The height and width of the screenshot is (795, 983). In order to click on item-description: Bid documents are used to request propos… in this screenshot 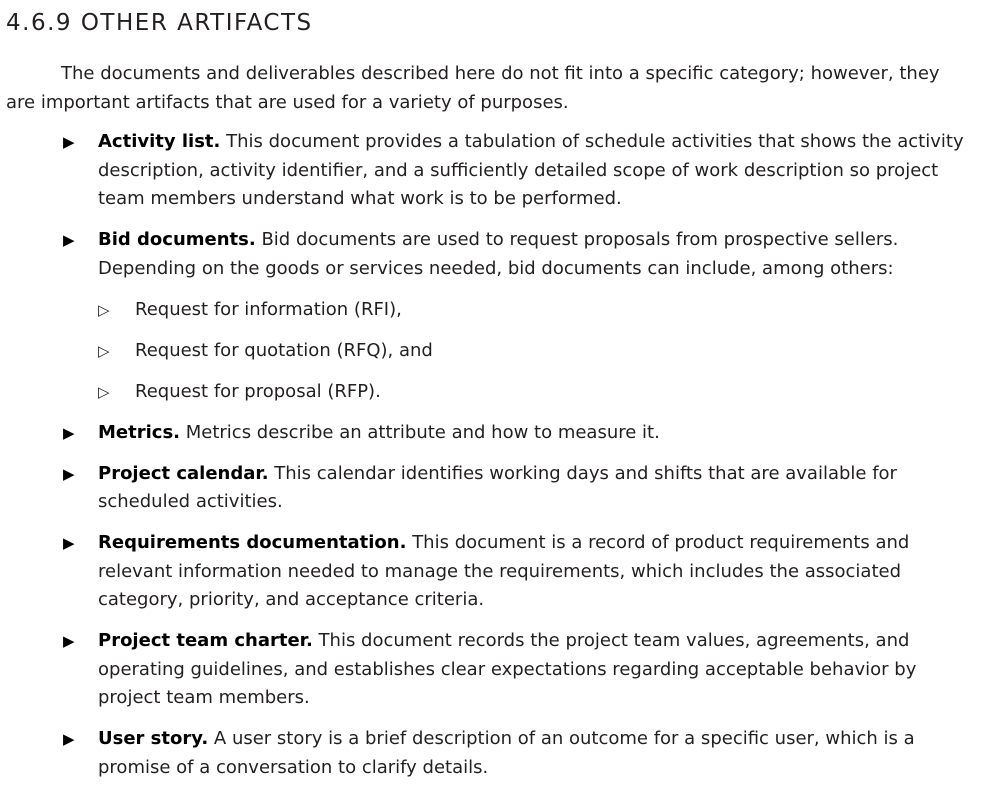, I will do `click(498, 254)`.